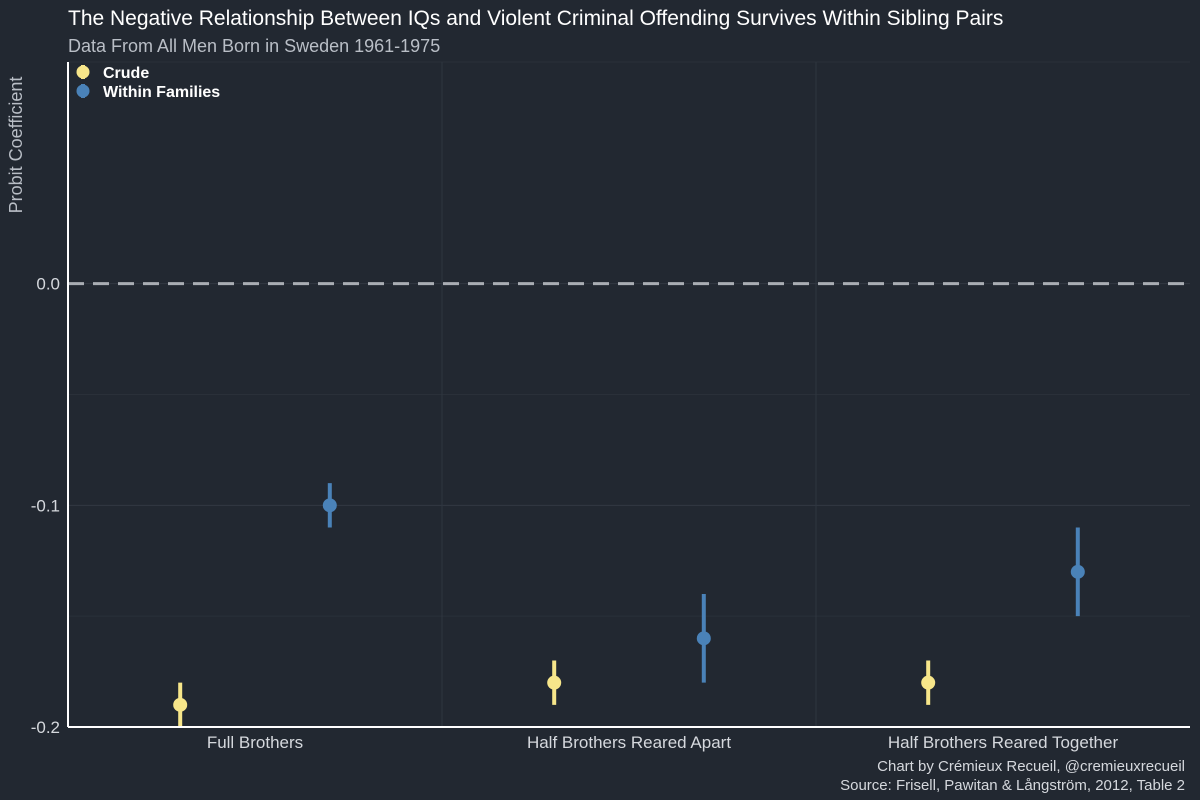  I want to click on x-tick-label: Half Brothers Reared Together, so click(1003, 742).